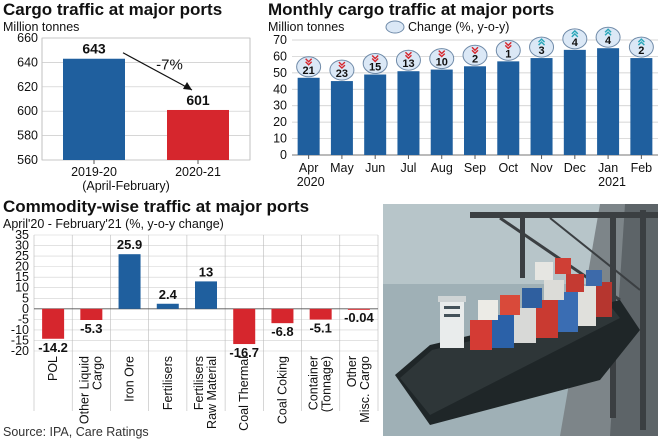  What do you see at coordinates (22, 235) in the screenshot?
I see `chart3-ytick-label: 35` at bounding box center [22, 235].